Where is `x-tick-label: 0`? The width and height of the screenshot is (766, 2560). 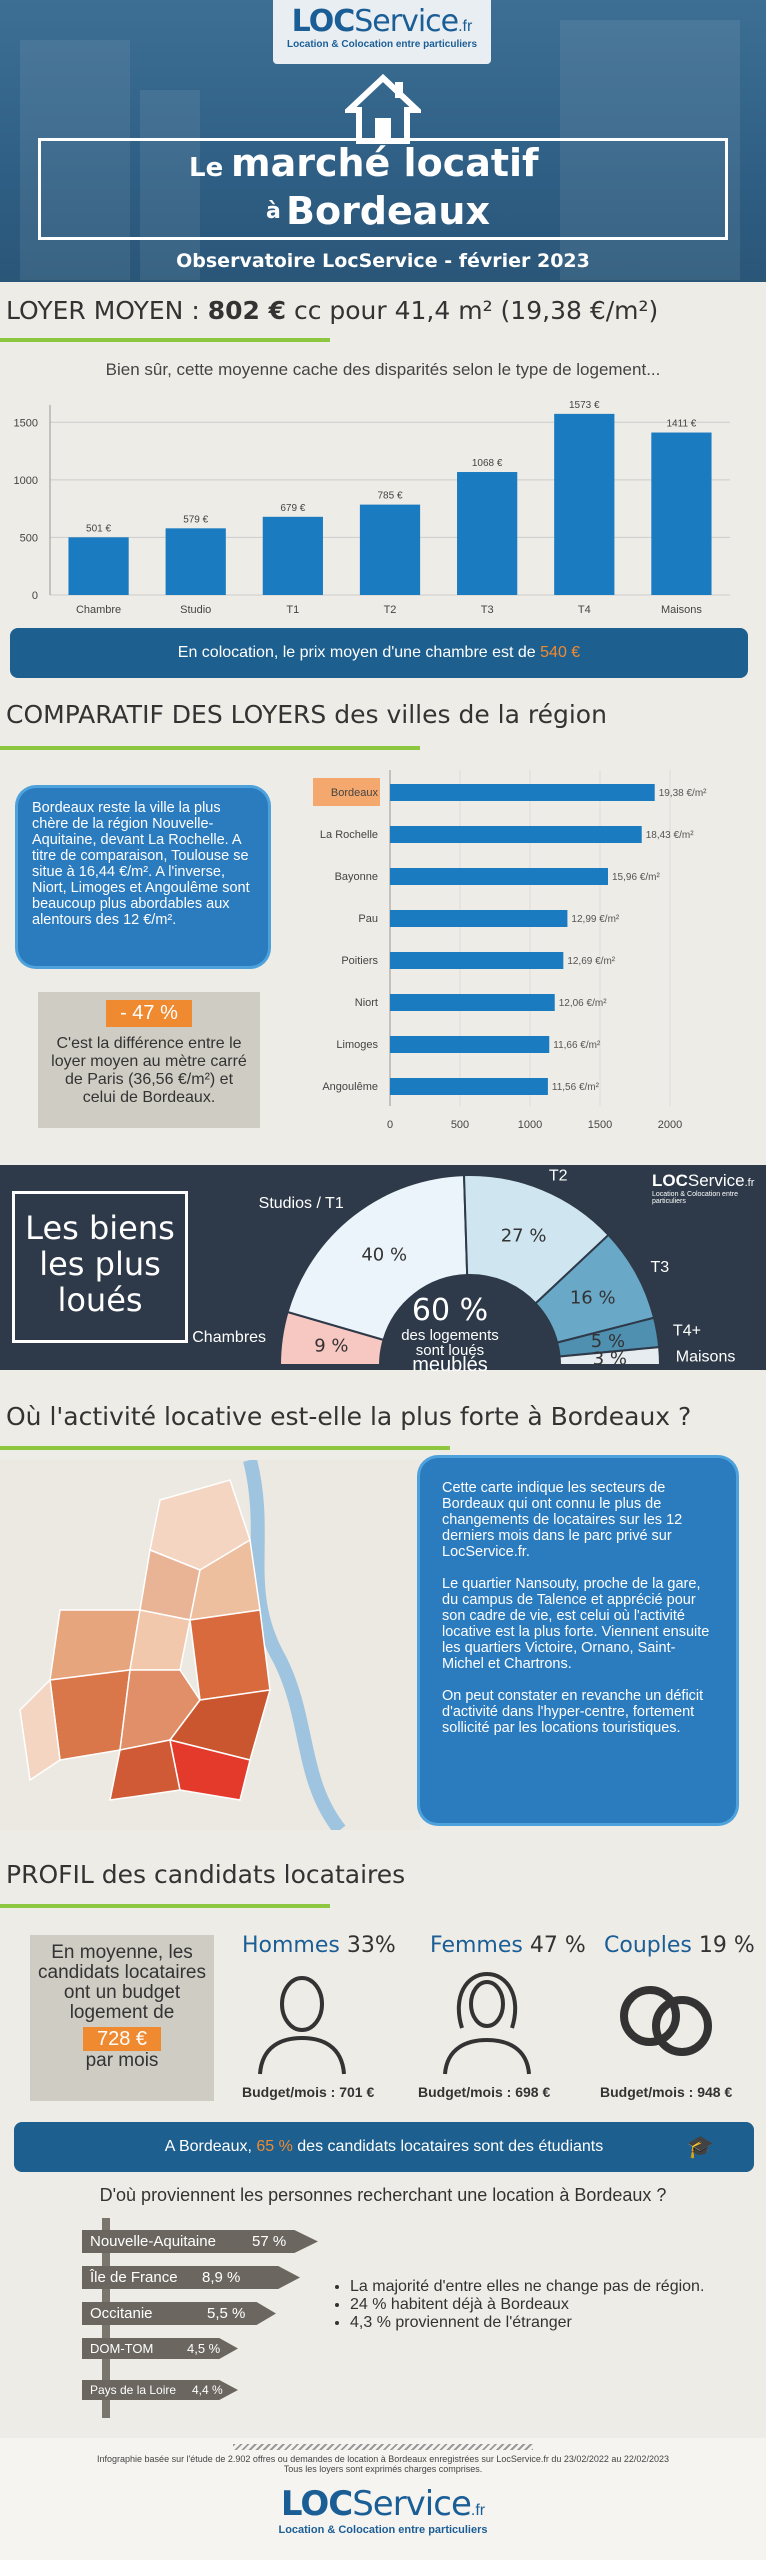
x-tick-label: 0 is located at coordinates (390, 1125).